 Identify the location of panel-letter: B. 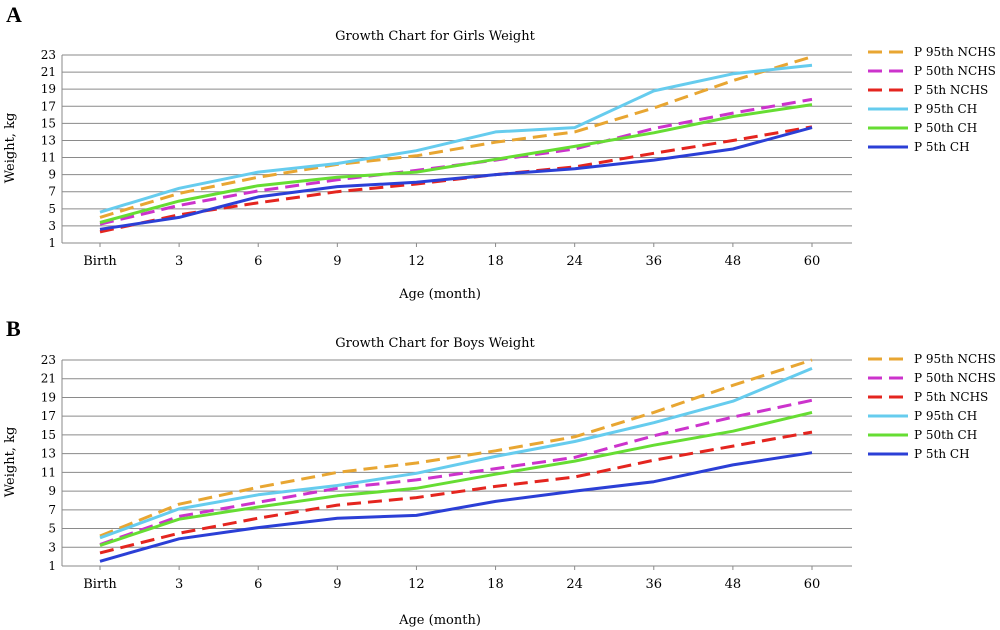
(13, 328).